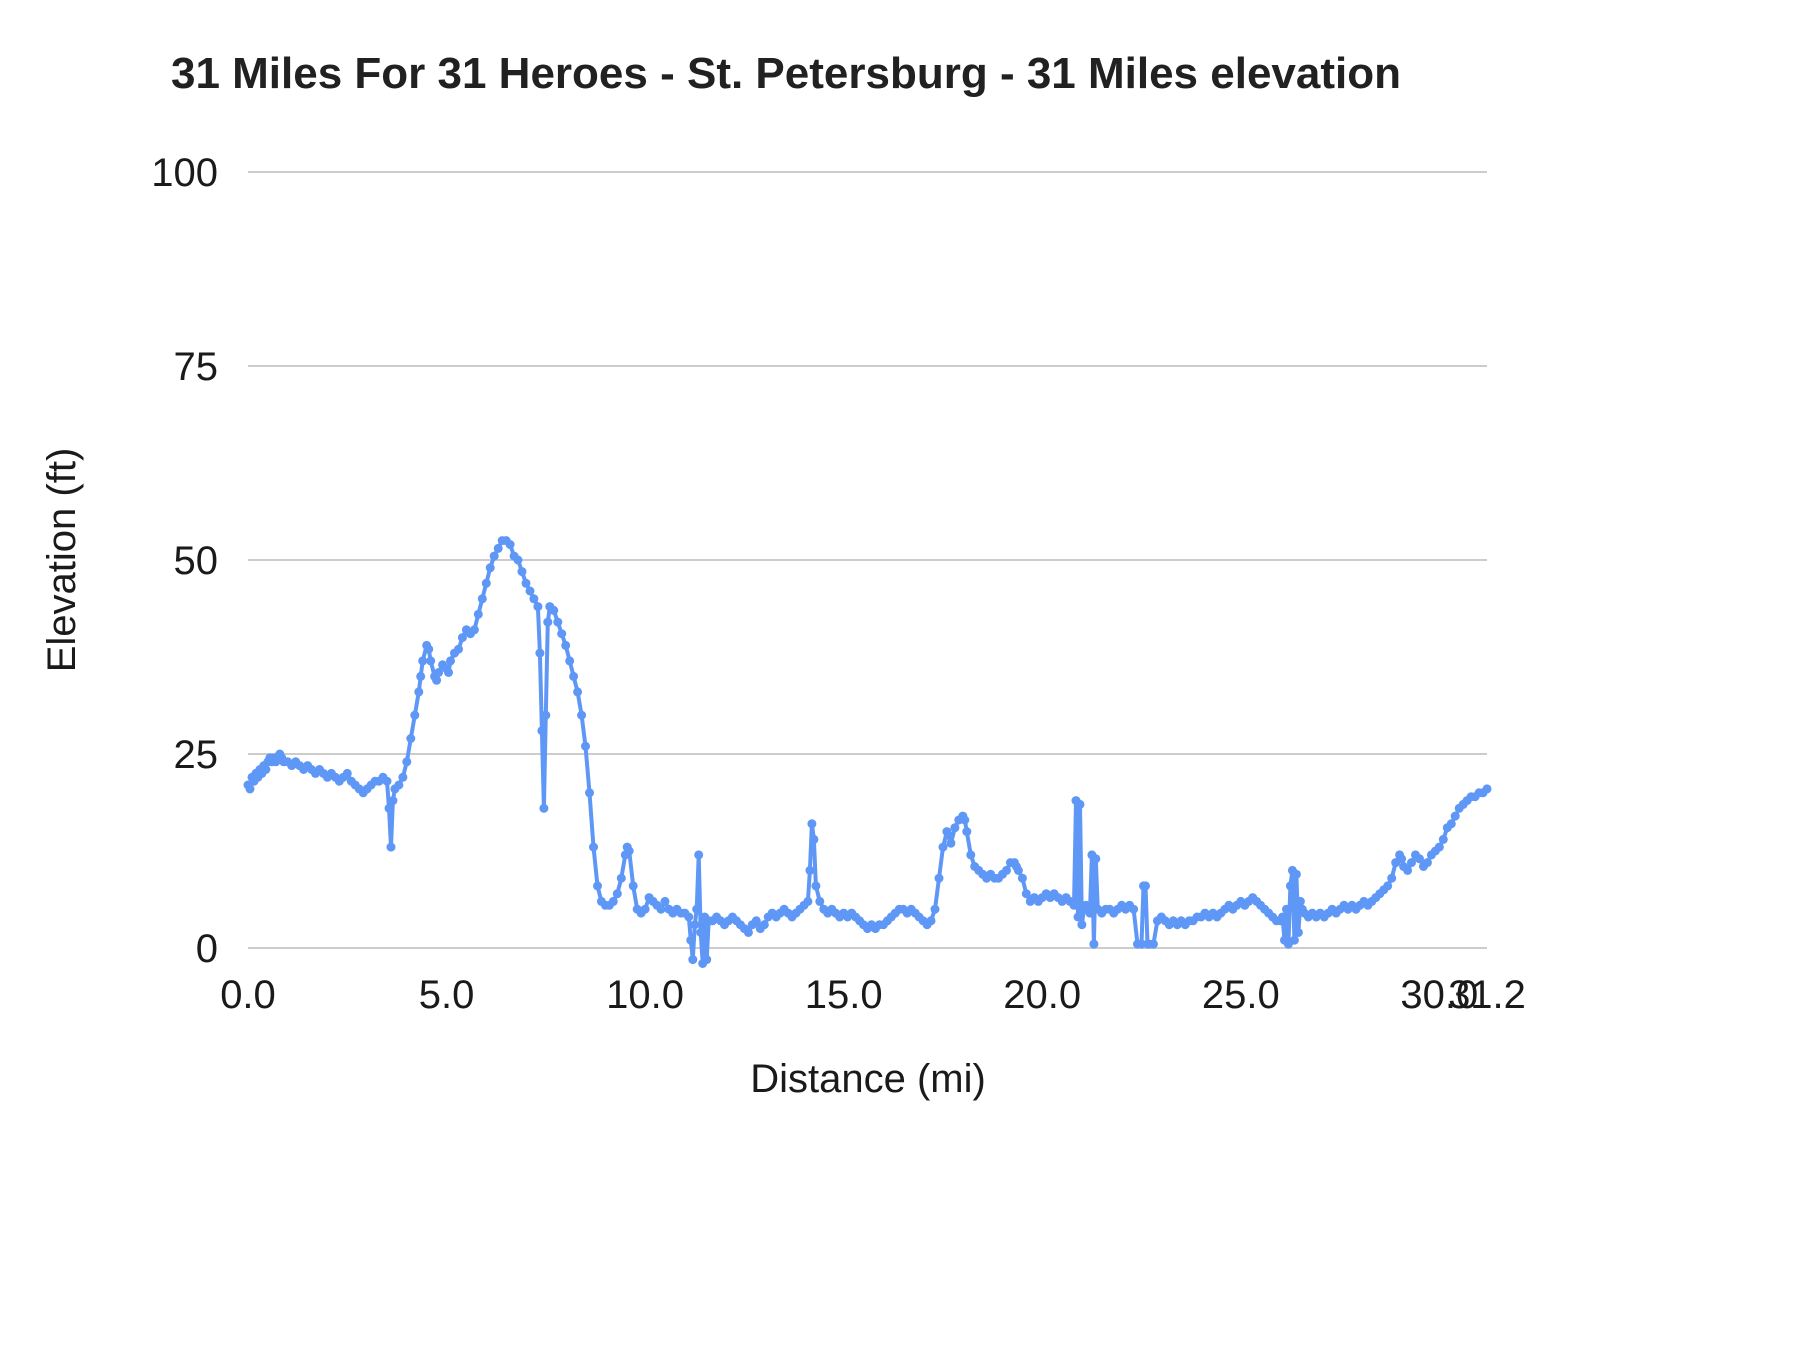  I want to click on y-tick-label: 75, so click(196, 367).